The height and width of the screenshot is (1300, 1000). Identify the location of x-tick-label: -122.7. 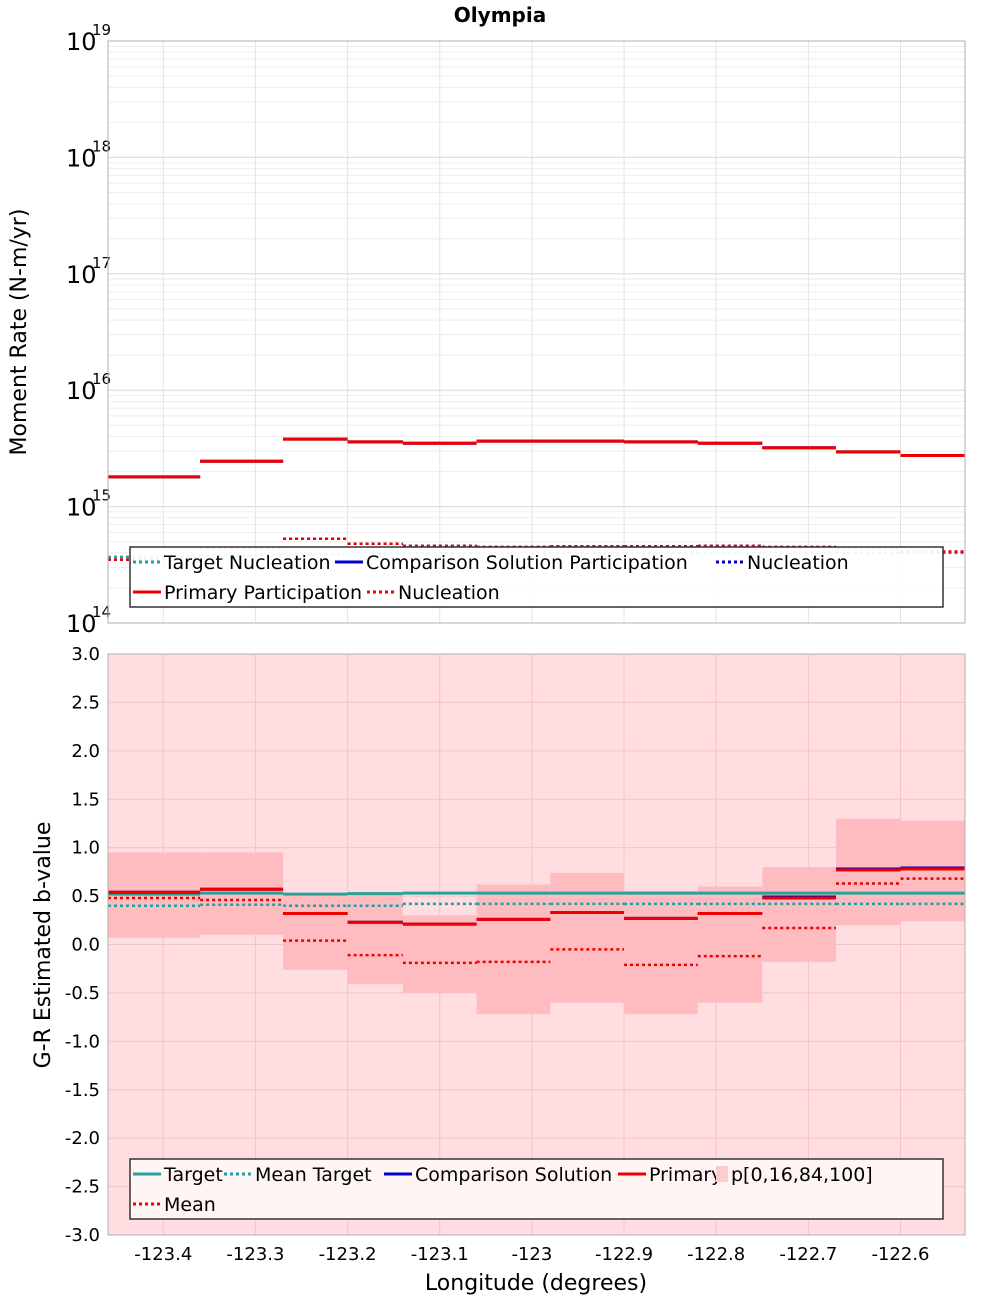
(808, 1254).